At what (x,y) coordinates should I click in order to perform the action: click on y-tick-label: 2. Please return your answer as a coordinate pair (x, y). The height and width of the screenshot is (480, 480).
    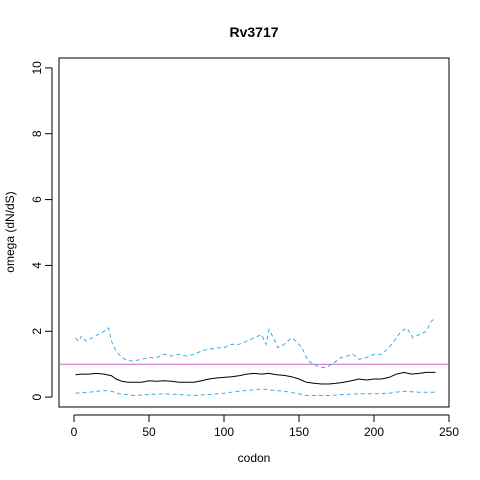
    Looking at the image, I should click on (37, 331).